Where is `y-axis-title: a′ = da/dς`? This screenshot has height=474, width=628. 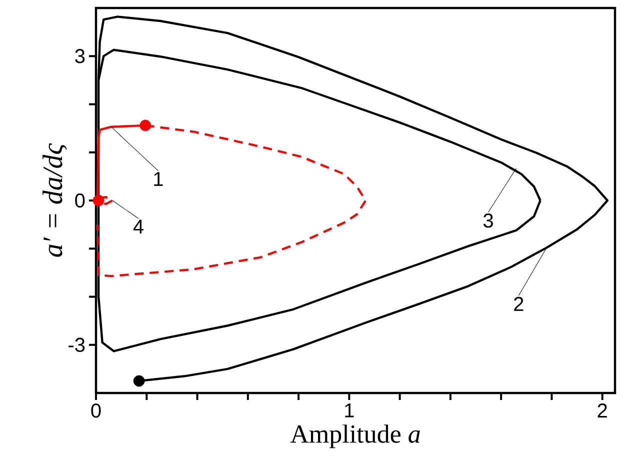
y-axis-title: a′ = da/dς is located at coordinates (54, 200).